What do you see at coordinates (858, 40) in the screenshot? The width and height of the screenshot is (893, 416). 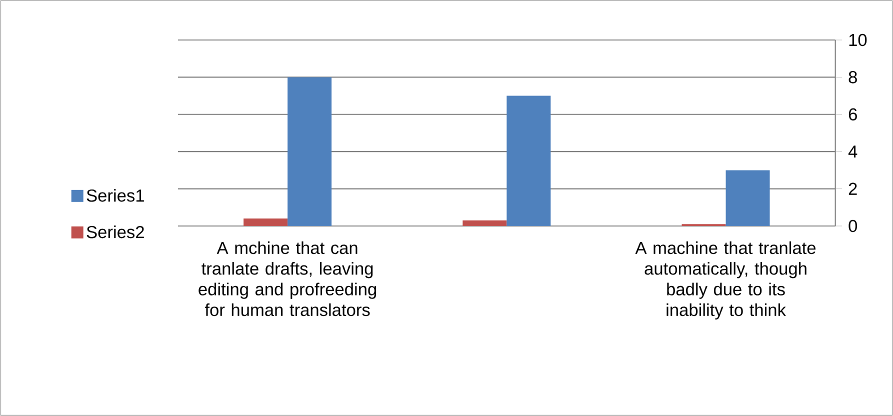 I see `y-tick-label: 10` at bounding box center [858, 40].